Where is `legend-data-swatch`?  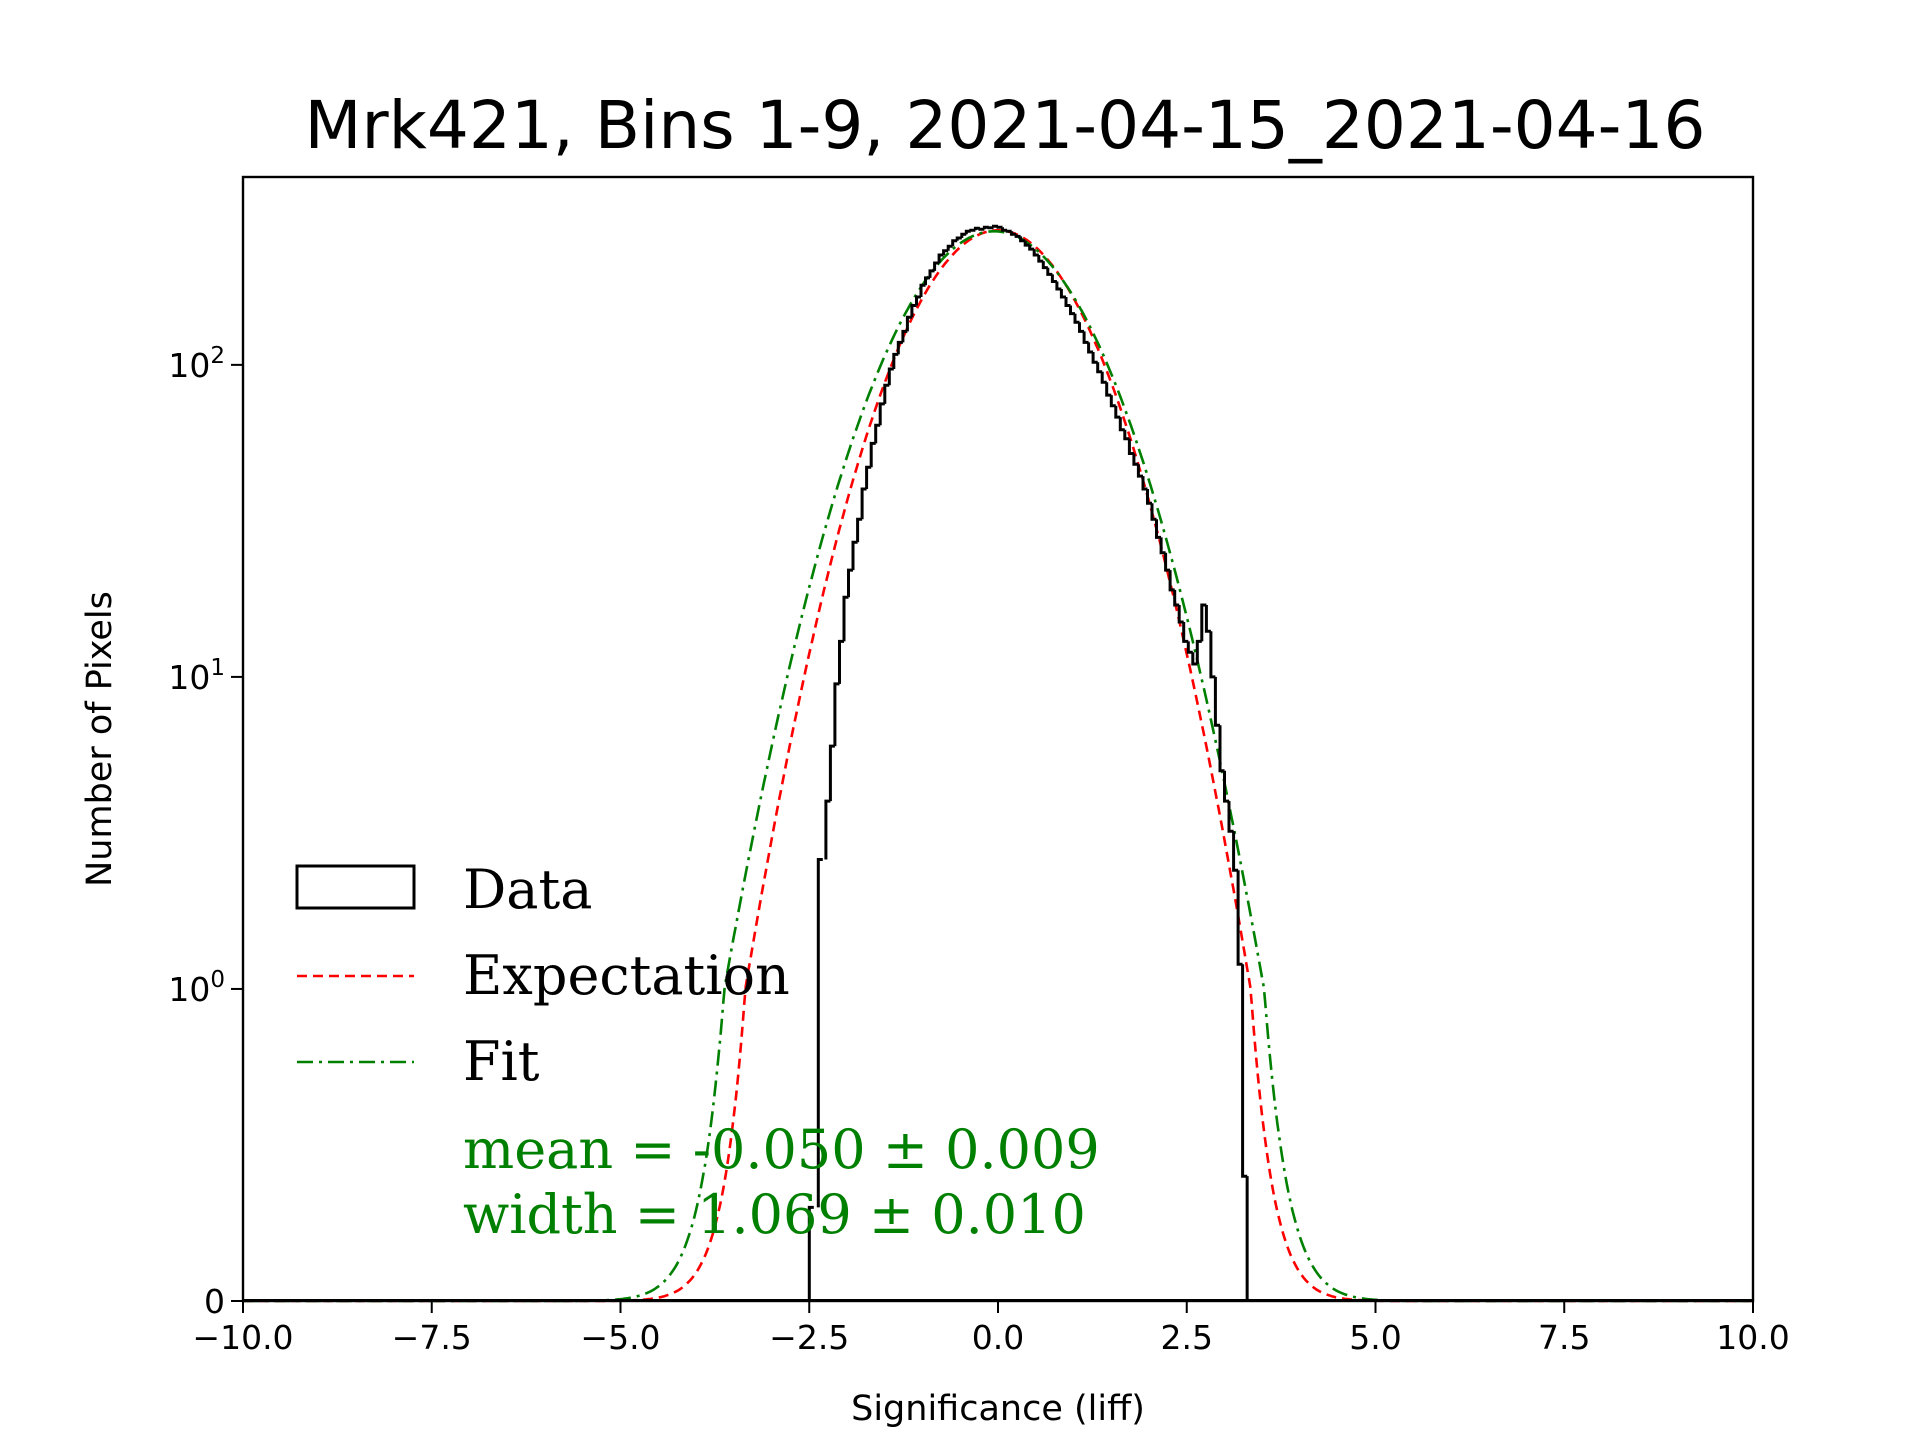 legend-data-swatch is located at coordinates (355, 887).